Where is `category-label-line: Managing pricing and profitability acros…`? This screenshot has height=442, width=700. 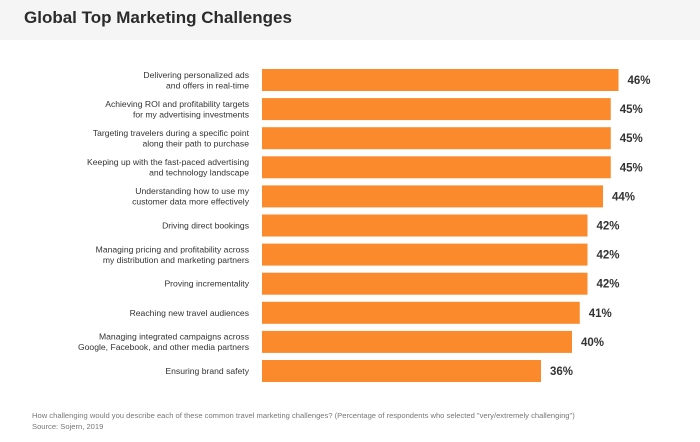 category-label-line: Managing pricing and profitability acros… is located at coordinates (172, 249).